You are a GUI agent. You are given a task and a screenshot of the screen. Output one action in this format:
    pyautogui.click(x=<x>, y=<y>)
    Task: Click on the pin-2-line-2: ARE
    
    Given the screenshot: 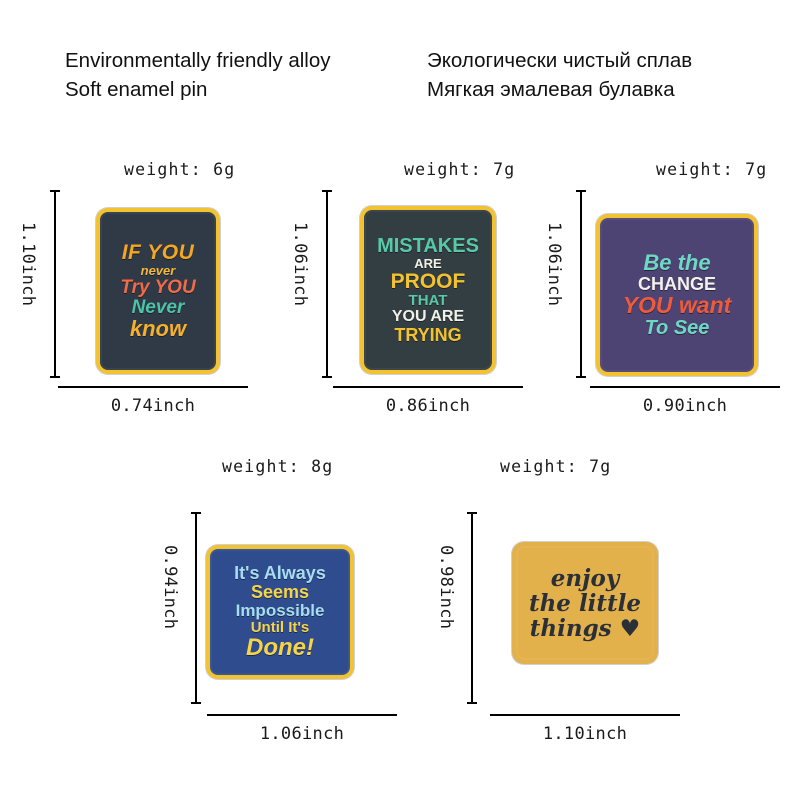 What is the action you would take?
    pyautogui.click(x=428, y=263)
    